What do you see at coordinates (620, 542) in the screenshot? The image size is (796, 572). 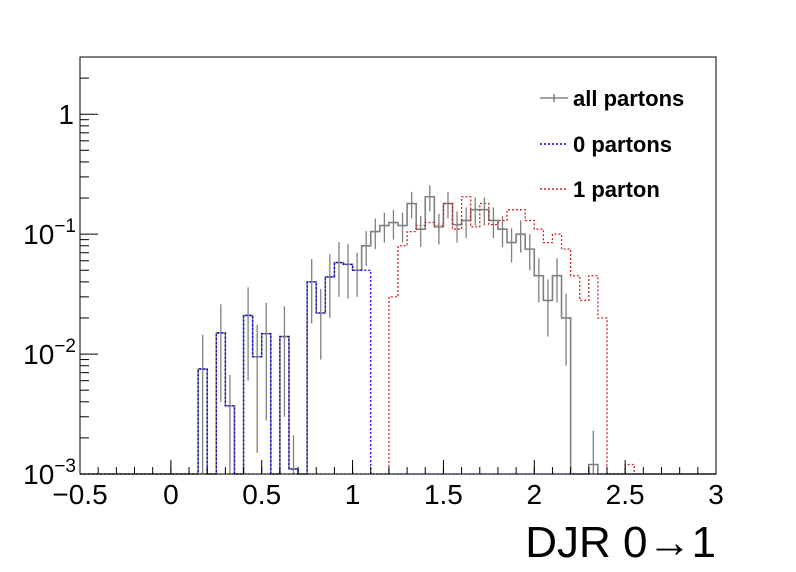 I see `x-axis-title: DJR 0→1` at bounding box center [620, 542].